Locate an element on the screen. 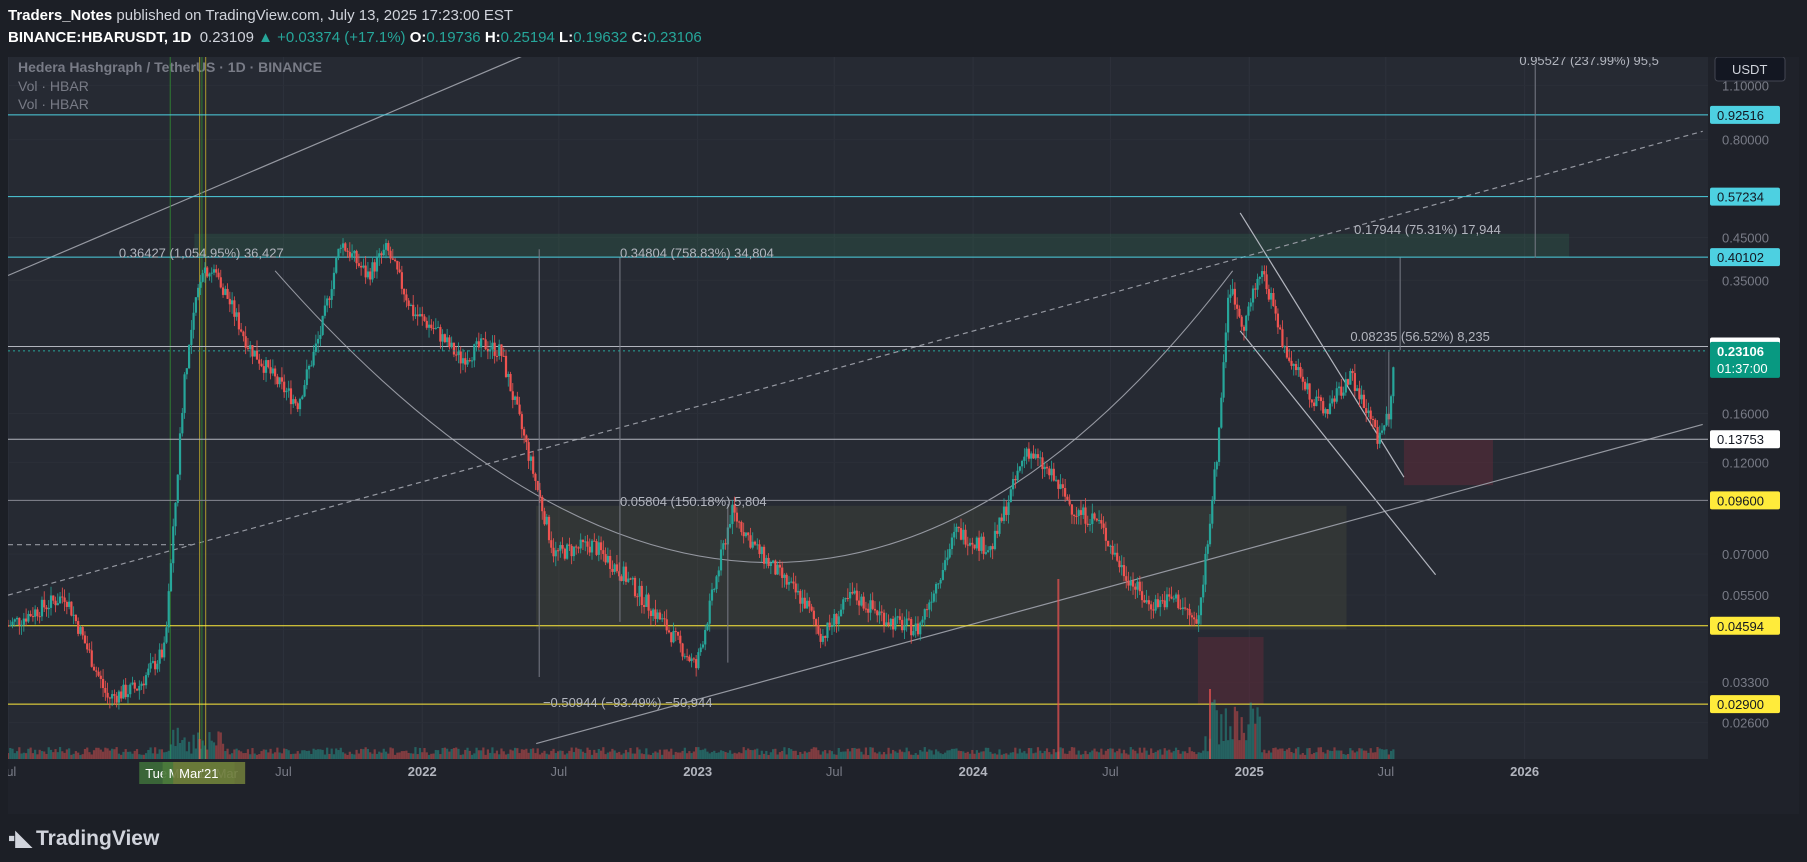  price-scale is located at coordinates (1753, 408).